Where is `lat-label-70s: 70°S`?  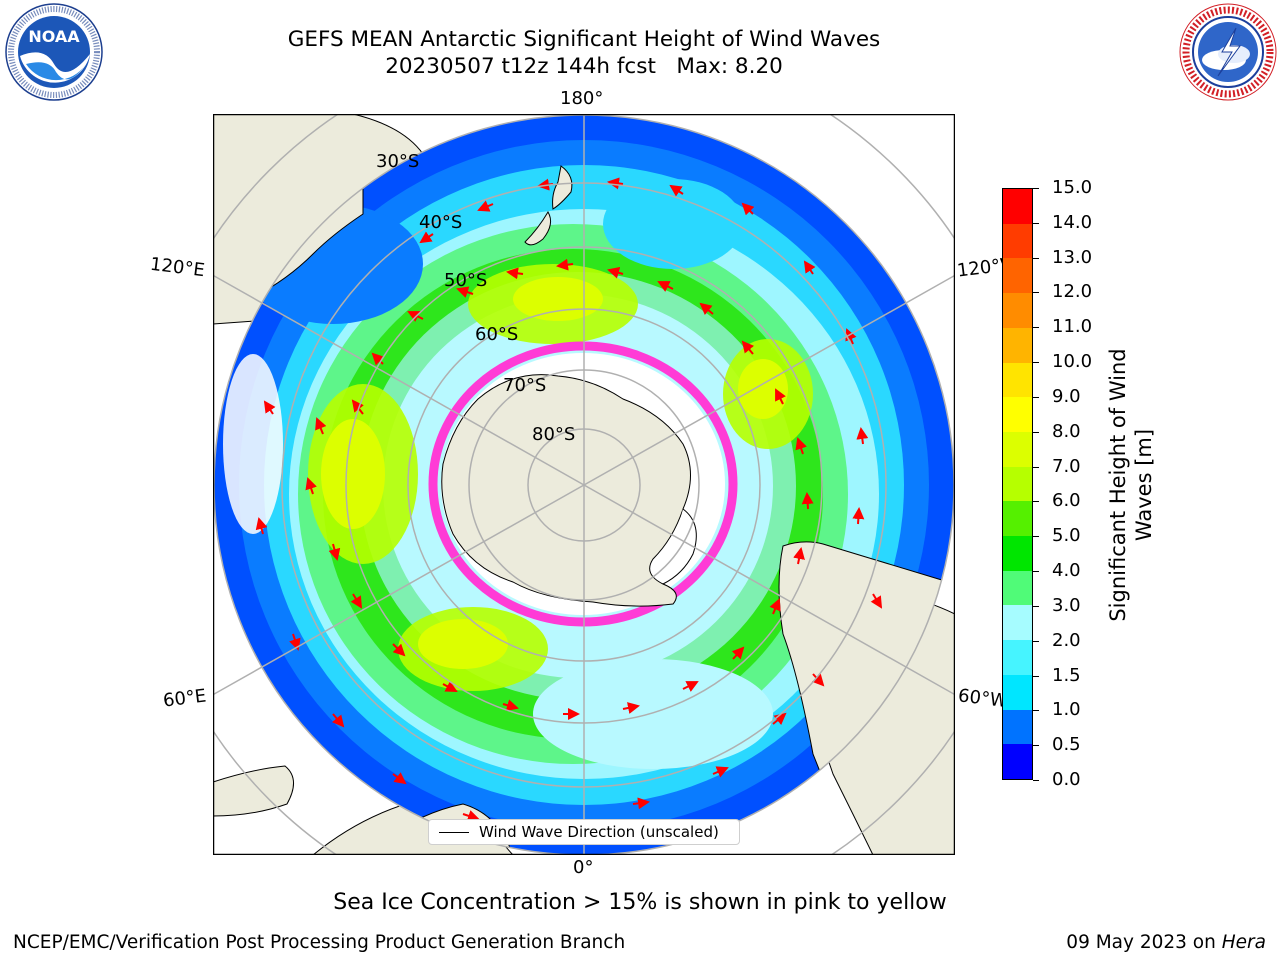 lat-label-70s: 70°S is located at coordinates (525, 385).